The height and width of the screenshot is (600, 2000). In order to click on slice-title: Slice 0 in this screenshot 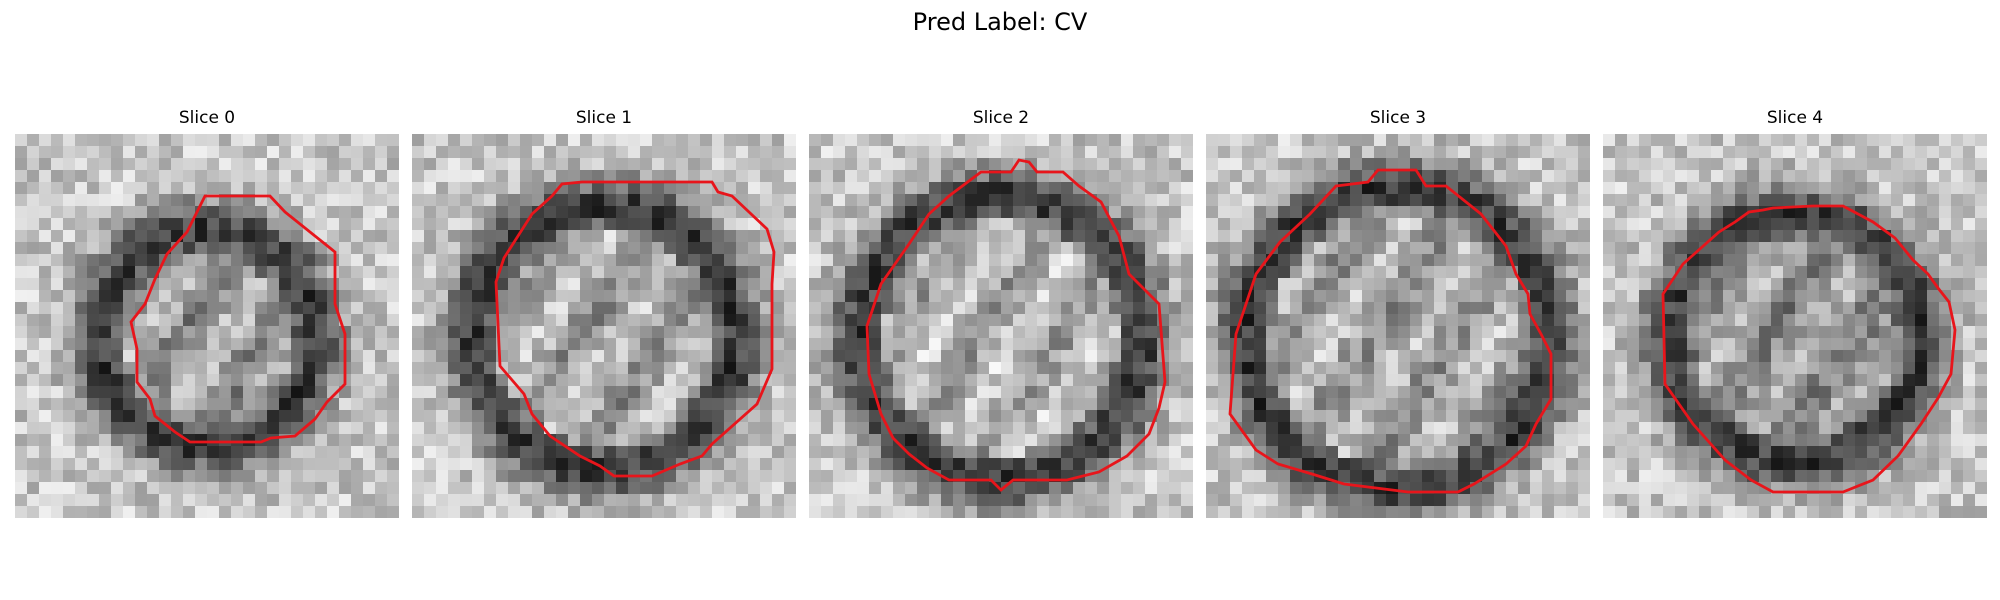, I will do `click(207, 118)`.